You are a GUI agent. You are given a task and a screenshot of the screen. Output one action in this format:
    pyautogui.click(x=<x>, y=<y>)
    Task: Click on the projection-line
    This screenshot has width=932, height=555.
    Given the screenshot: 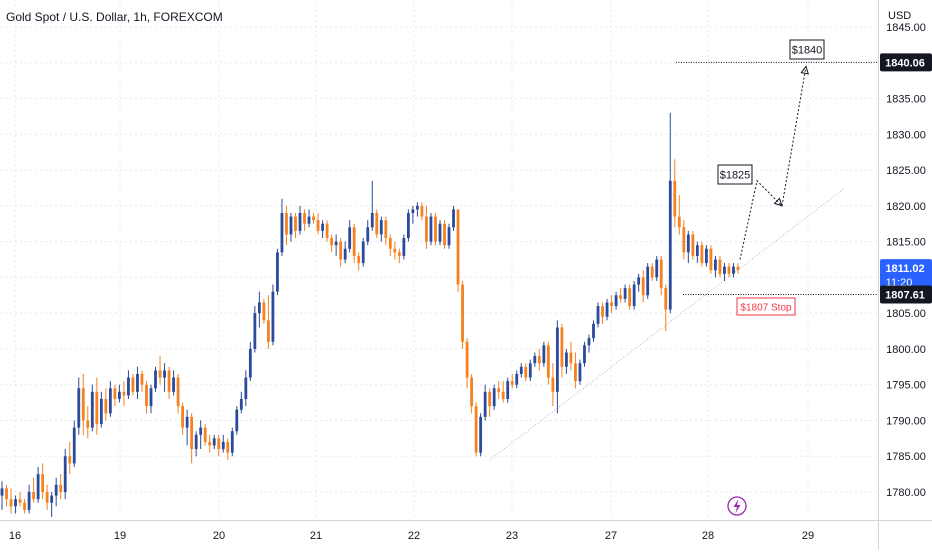 What is the action you would take?
    pyautogui.click(x=773, y=163)
    